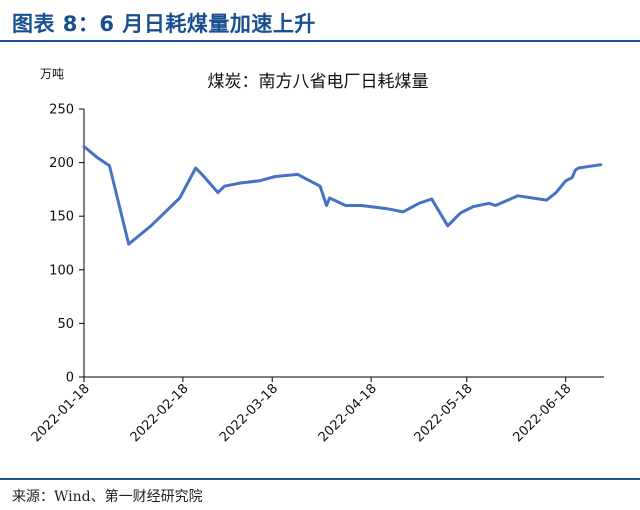 This screenshot has height=510, width=640. What do you see at coordinates (65, 324) in the screenshot?
I see `y-tick-label: 50` at bounding box center [65, 324].